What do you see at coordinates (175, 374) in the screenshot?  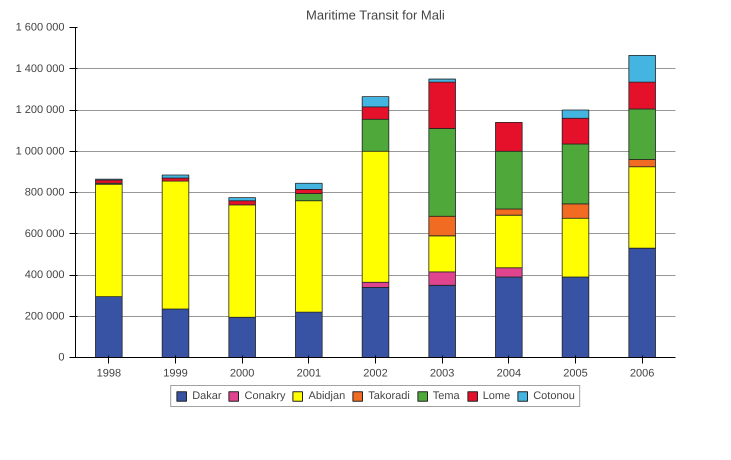 I see `x-tick-label: 1999` at bounding box center [175, 374].